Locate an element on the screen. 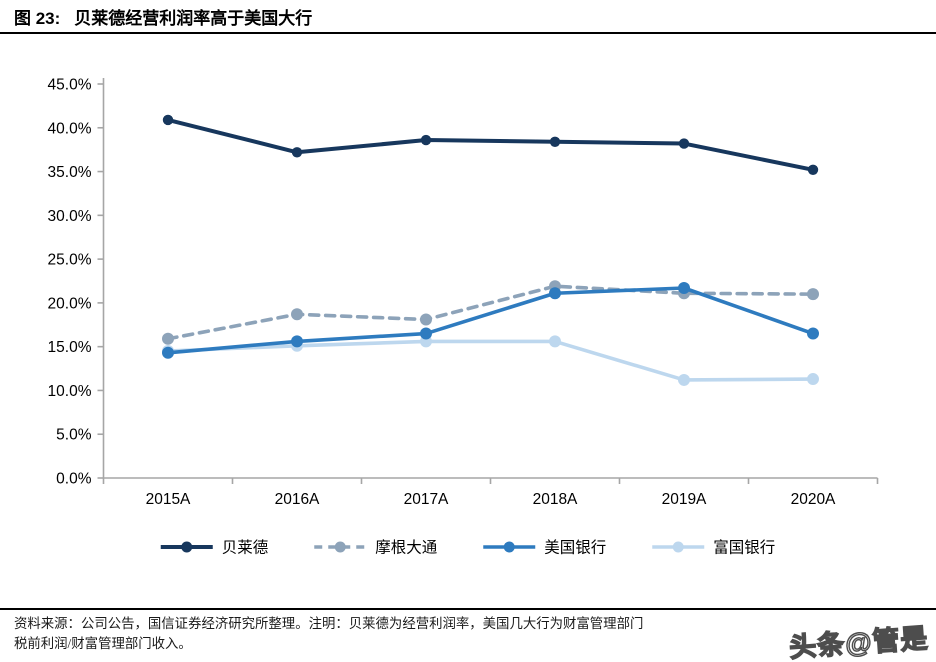  figure-number-label: 图 23: is located at coordinates (37, 18).